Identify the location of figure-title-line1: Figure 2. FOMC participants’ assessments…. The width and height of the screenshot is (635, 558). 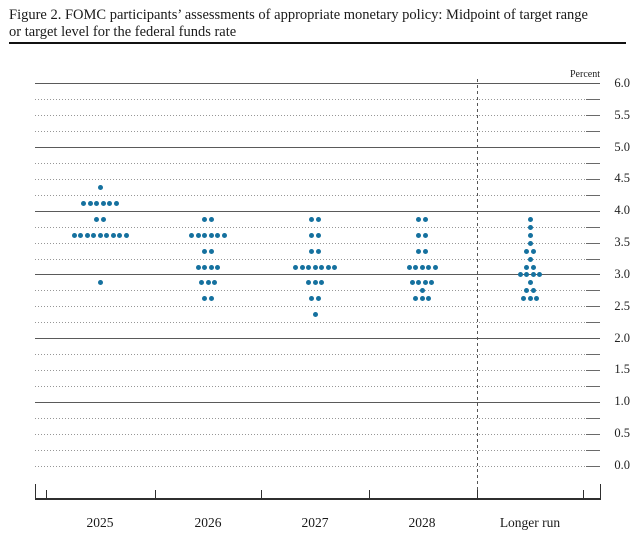
(298, 15).